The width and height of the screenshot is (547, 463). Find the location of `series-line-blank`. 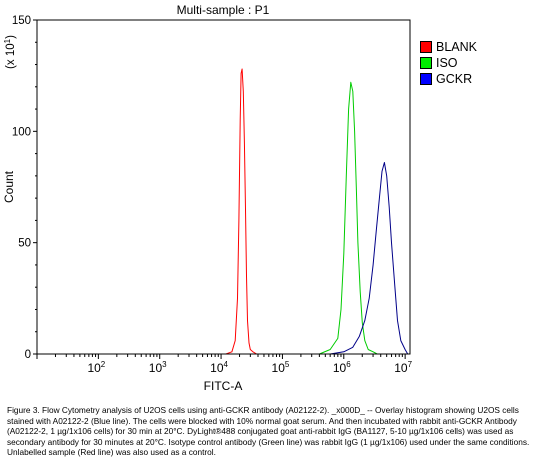

series-line-blank is located at coordinates (241, 211).